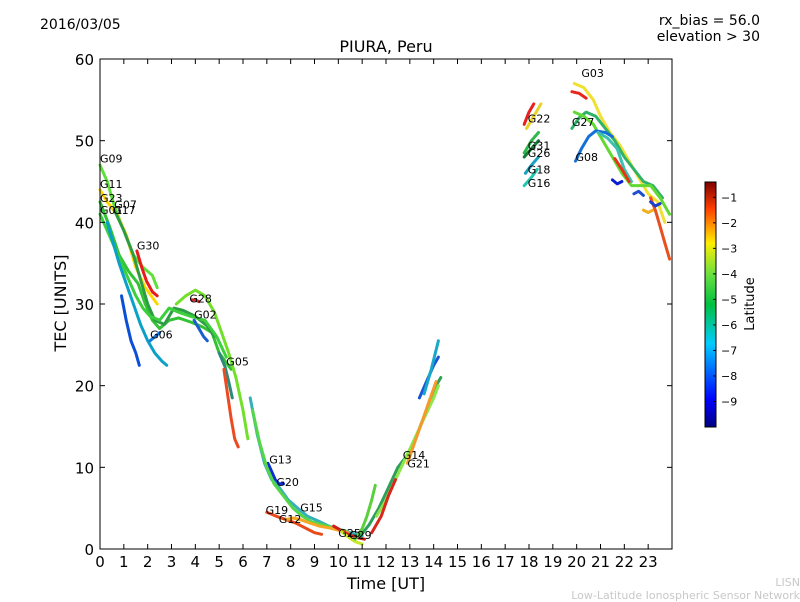  I want to click on sat-label-g21: G21, so click(418, 463).